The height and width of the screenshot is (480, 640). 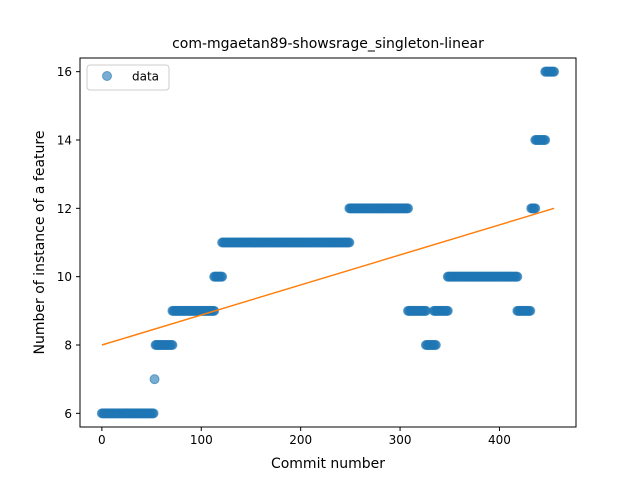 I want to click on y-axis-ticks: 6 8 10 12 14 16, so click(x=68, y=243).